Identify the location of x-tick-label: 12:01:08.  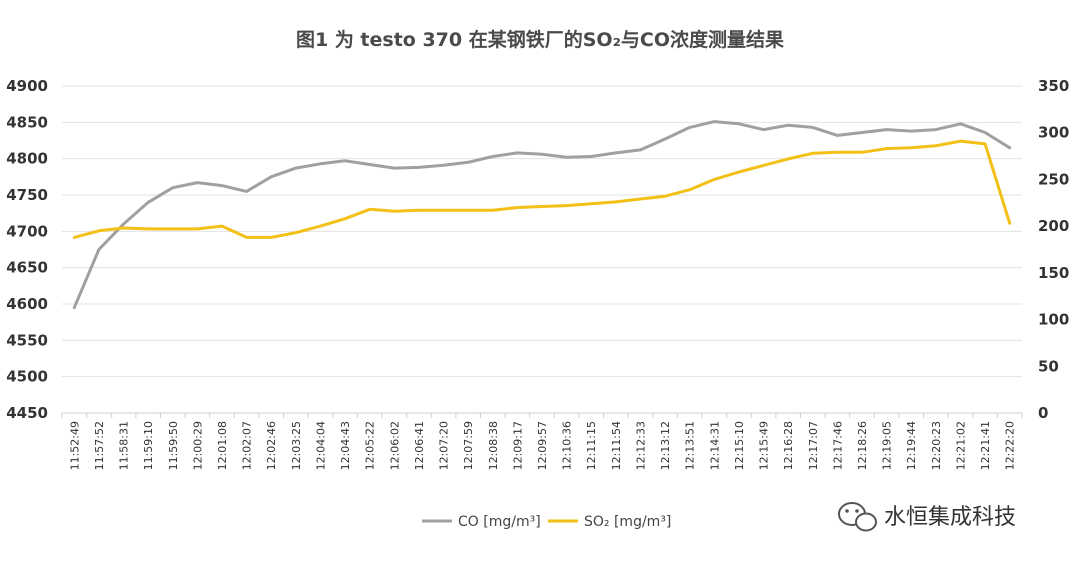
(222, 445).